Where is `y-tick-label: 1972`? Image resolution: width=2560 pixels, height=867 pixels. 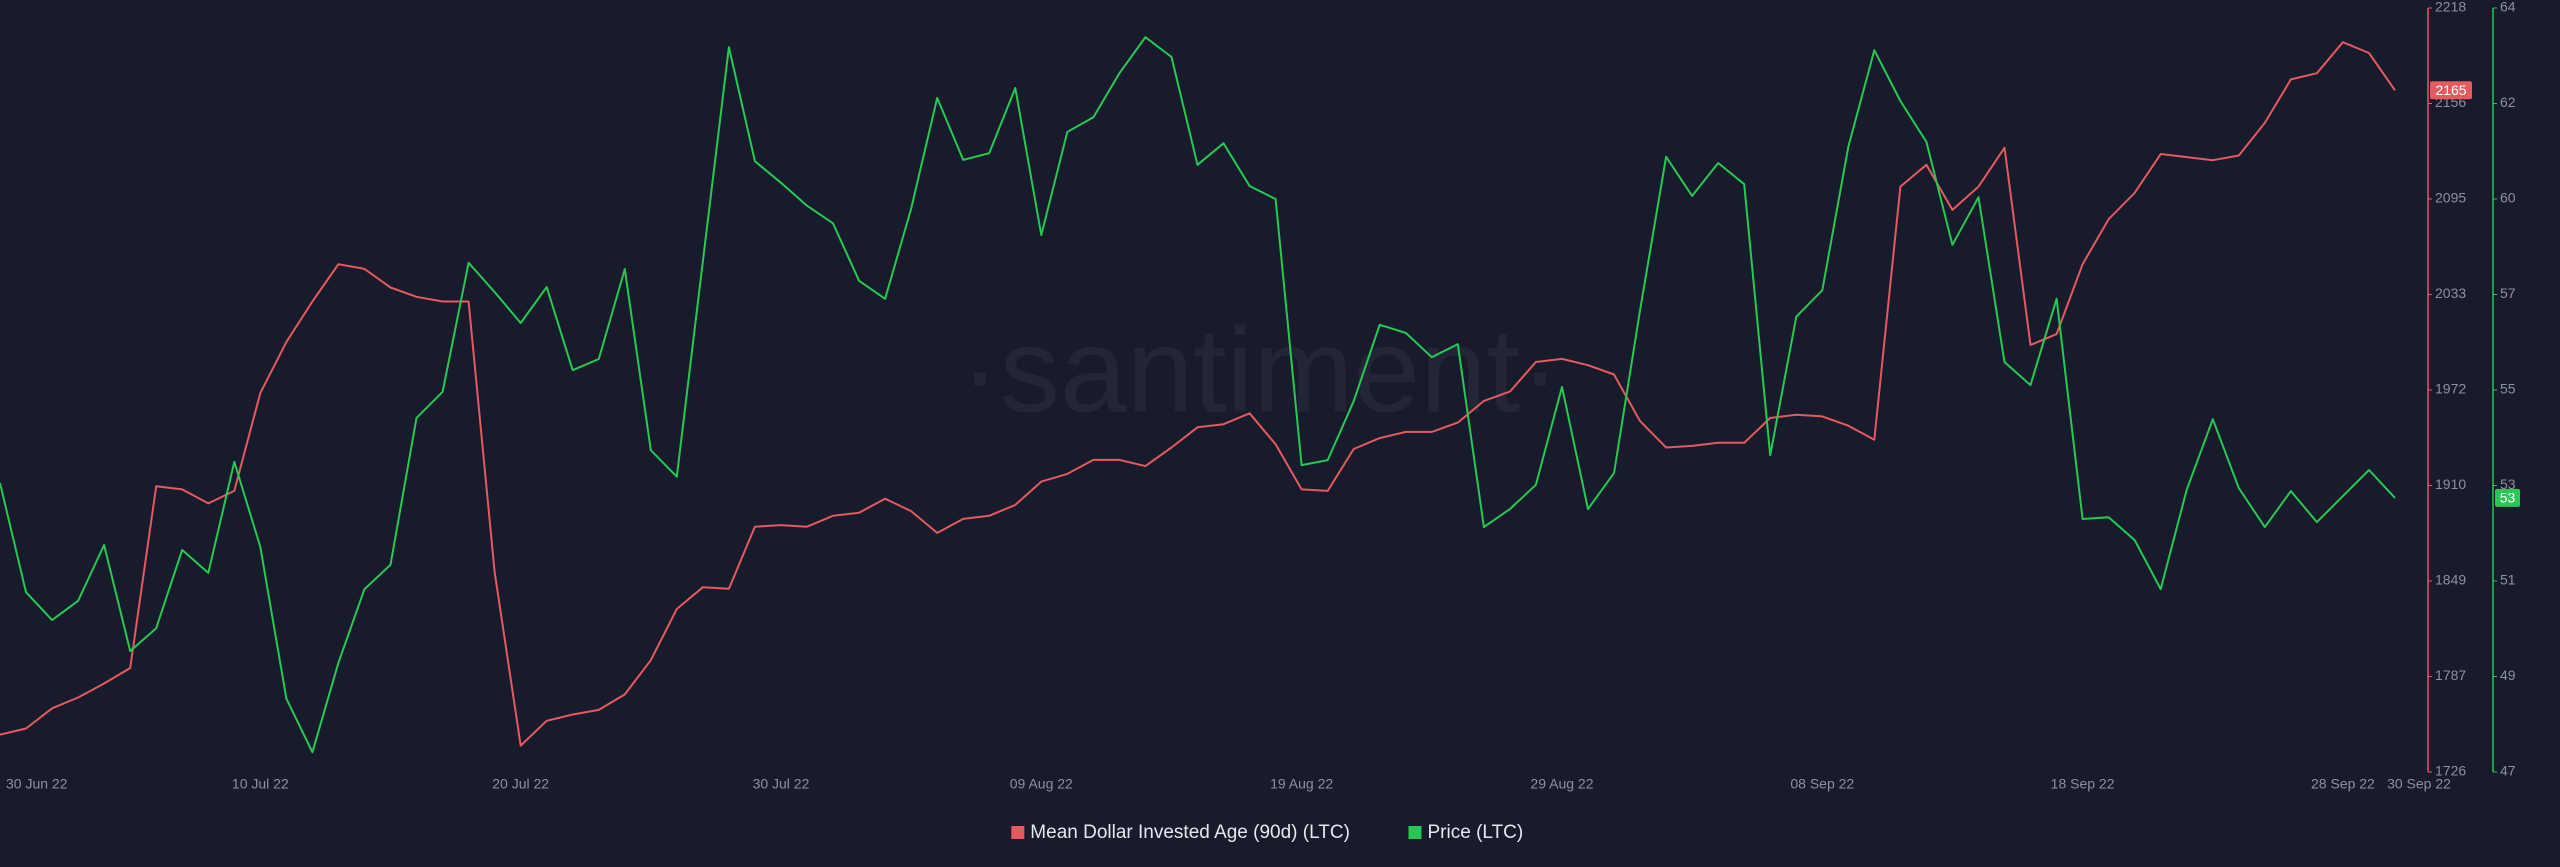
y-tick-label: 1972 is located at coordinates (2450, 389).